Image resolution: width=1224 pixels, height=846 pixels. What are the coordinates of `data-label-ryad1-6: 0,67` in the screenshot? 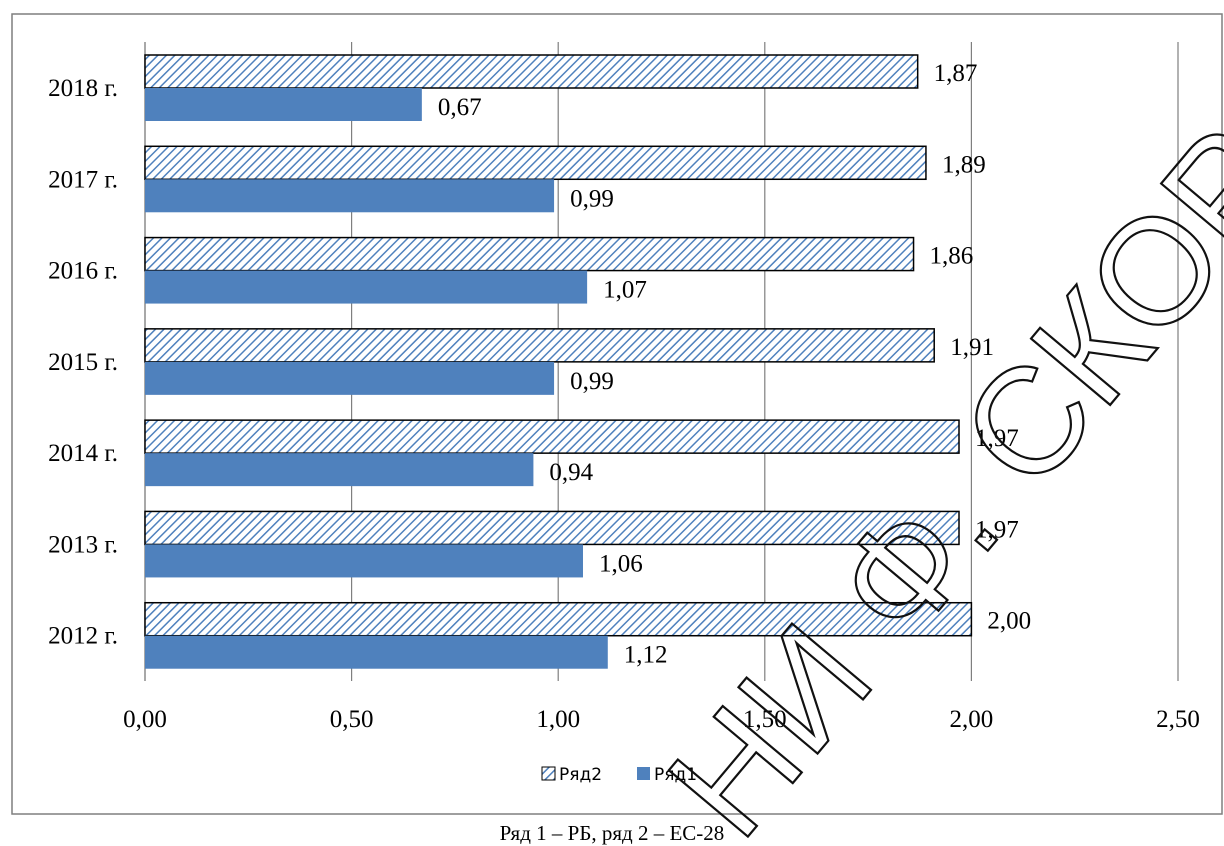 It's located at (460, 107).